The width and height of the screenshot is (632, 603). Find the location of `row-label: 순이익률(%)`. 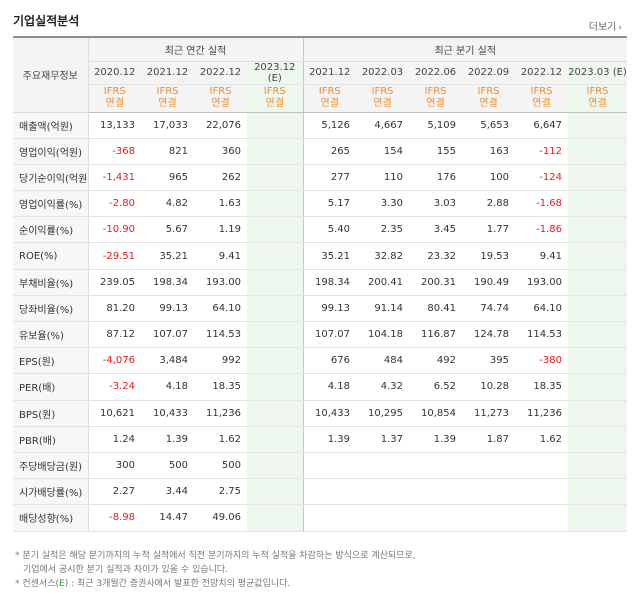

row-label: 순이익률(%) is located at coordinates (51, 230).